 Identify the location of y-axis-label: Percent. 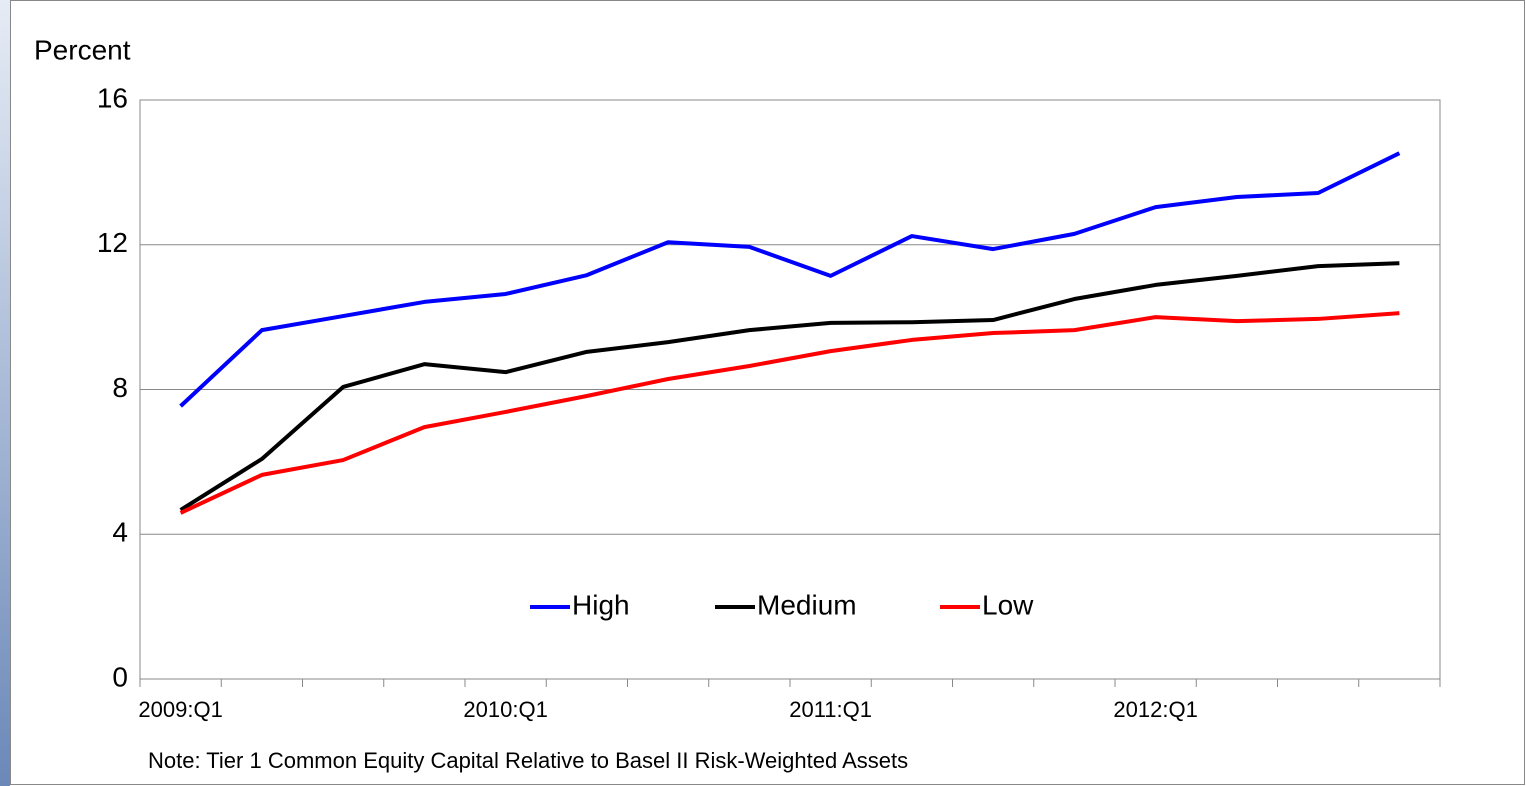
(82, 49).